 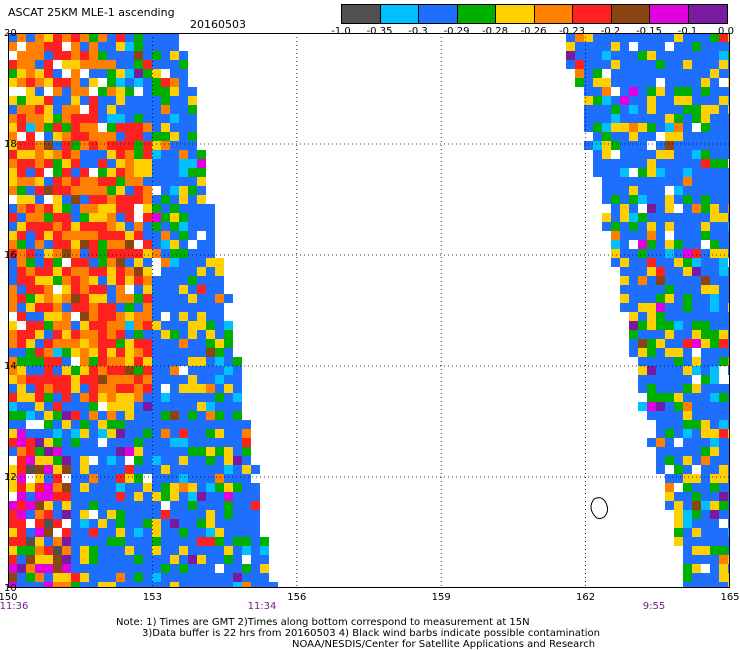 I want to click on latitude-label: 12, so click(x=10, y=477).